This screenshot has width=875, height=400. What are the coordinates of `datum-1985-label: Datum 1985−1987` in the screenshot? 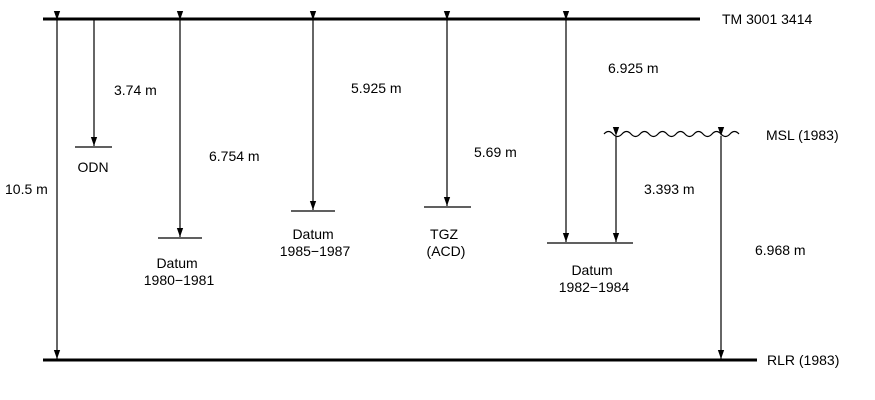 It's located at (315, 242).